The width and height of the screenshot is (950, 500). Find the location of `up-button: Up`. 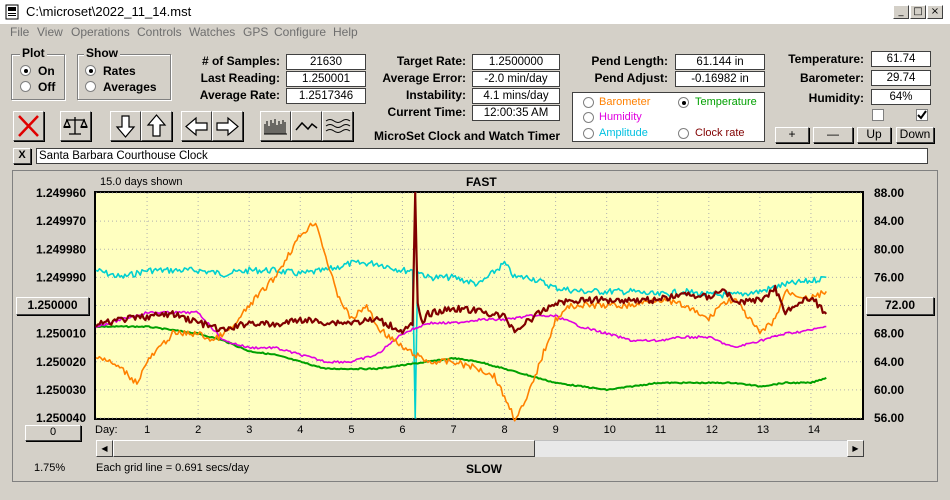

up-button: Up is located at coordinates (874, 135).